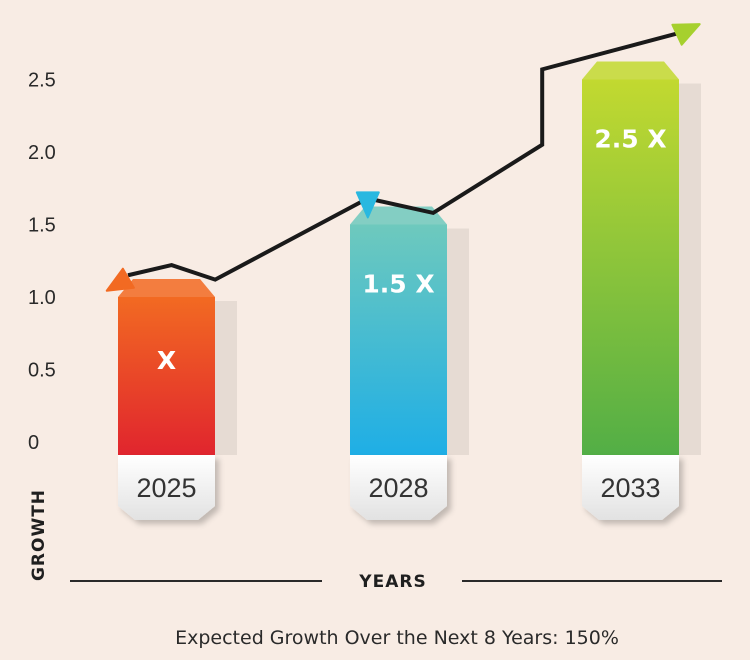 The height and width of the screenshot is (660, 750). I want to click on bar-value-label: X, so click(166, 360).